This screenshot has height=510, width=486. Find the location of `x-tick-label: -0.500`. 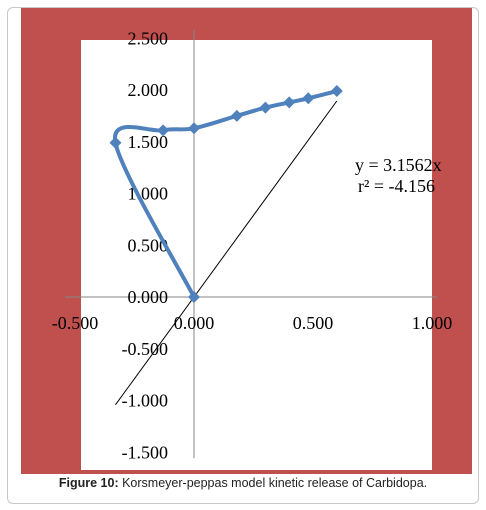

x-tick-label: -0.500 is located at coordinates (75, 323).